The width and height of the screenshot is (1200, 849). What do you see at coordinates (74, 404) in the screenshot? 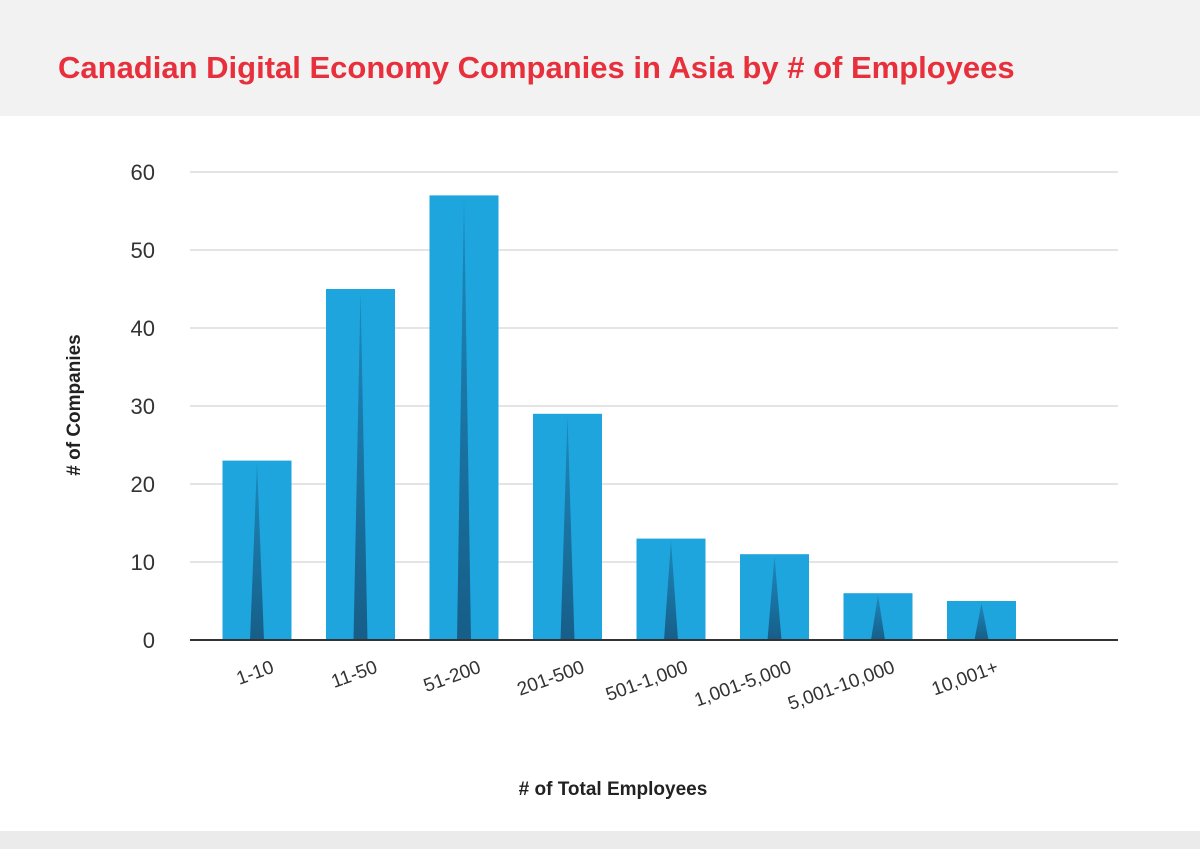
I see `y-axis-title: # of Companies` at bounding box center [74, 404].